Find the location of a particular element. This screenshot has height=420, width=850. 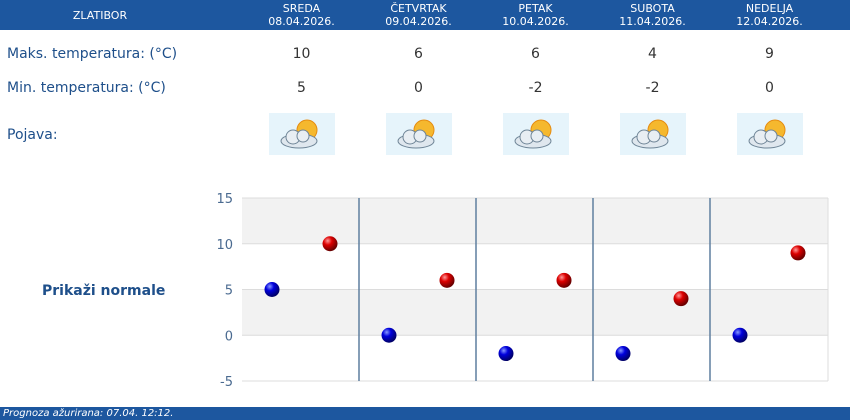

y-tick-label: -5 is located at coordinates (226, 382).